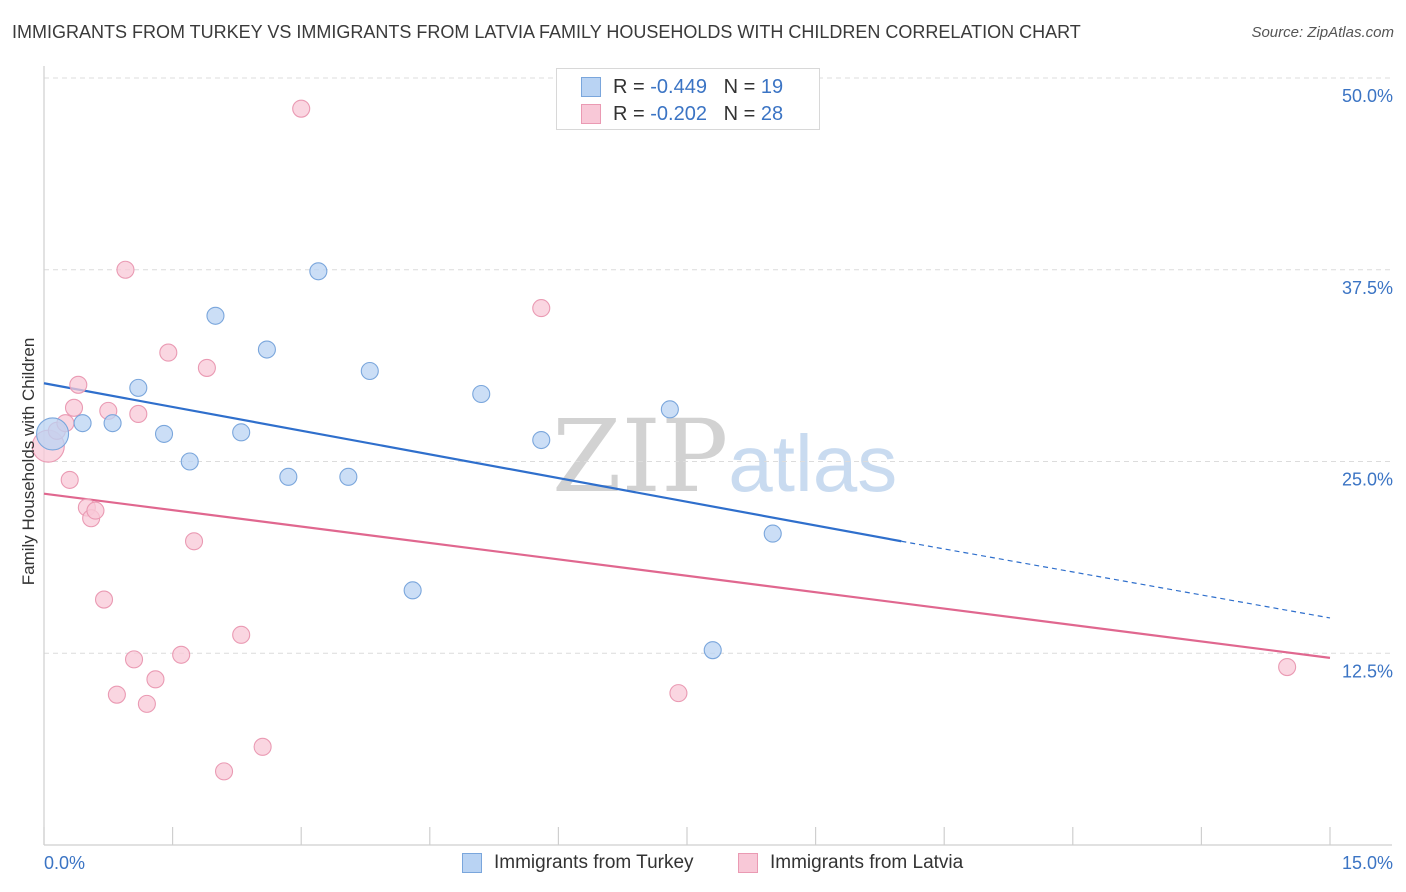 Image resolution: width=1406 pixels, height=892 pixels. Describe the element at coordinates (591, 87) in the screenshot. I see `legend-swatch-turkey` at that location.